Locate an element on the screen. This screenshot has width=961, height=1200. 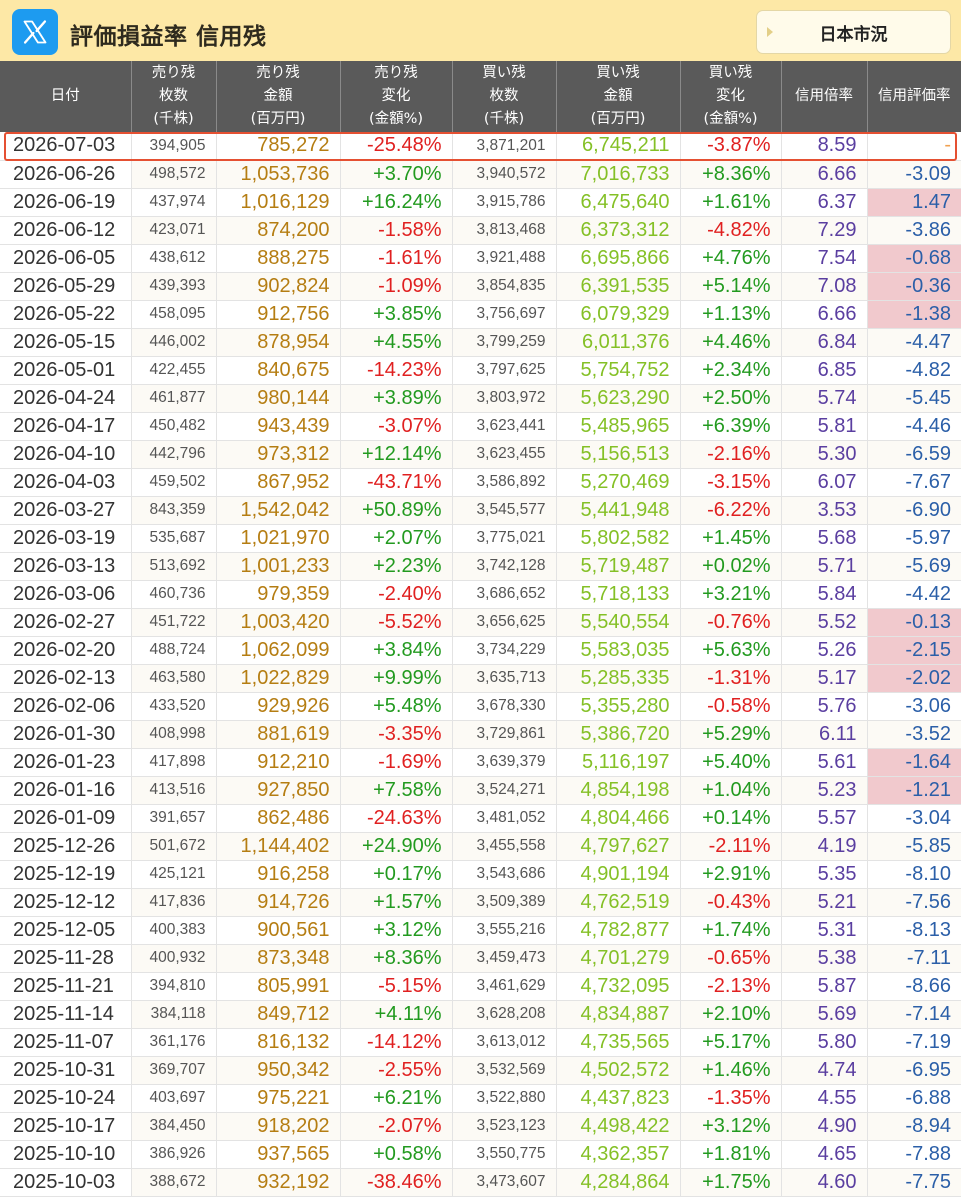
cell-buy-change: +4.46% is located at coordinates (731, 342).